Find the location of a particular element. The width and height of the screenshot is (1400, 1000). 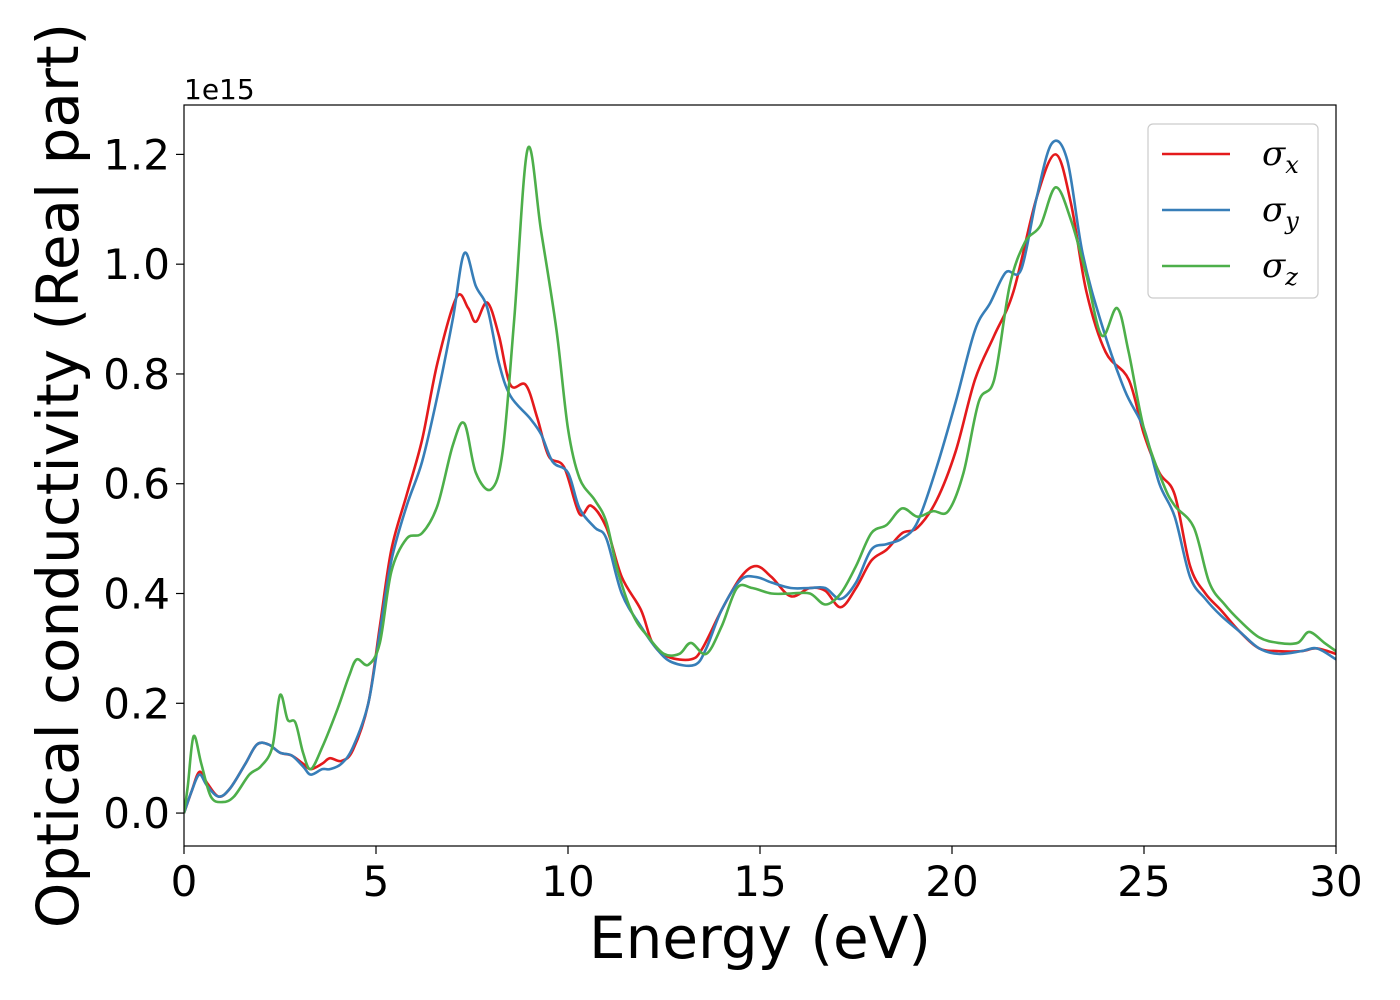

y-axis-title: Optical conductivity (Real part) is located at coordinates (58, 475).